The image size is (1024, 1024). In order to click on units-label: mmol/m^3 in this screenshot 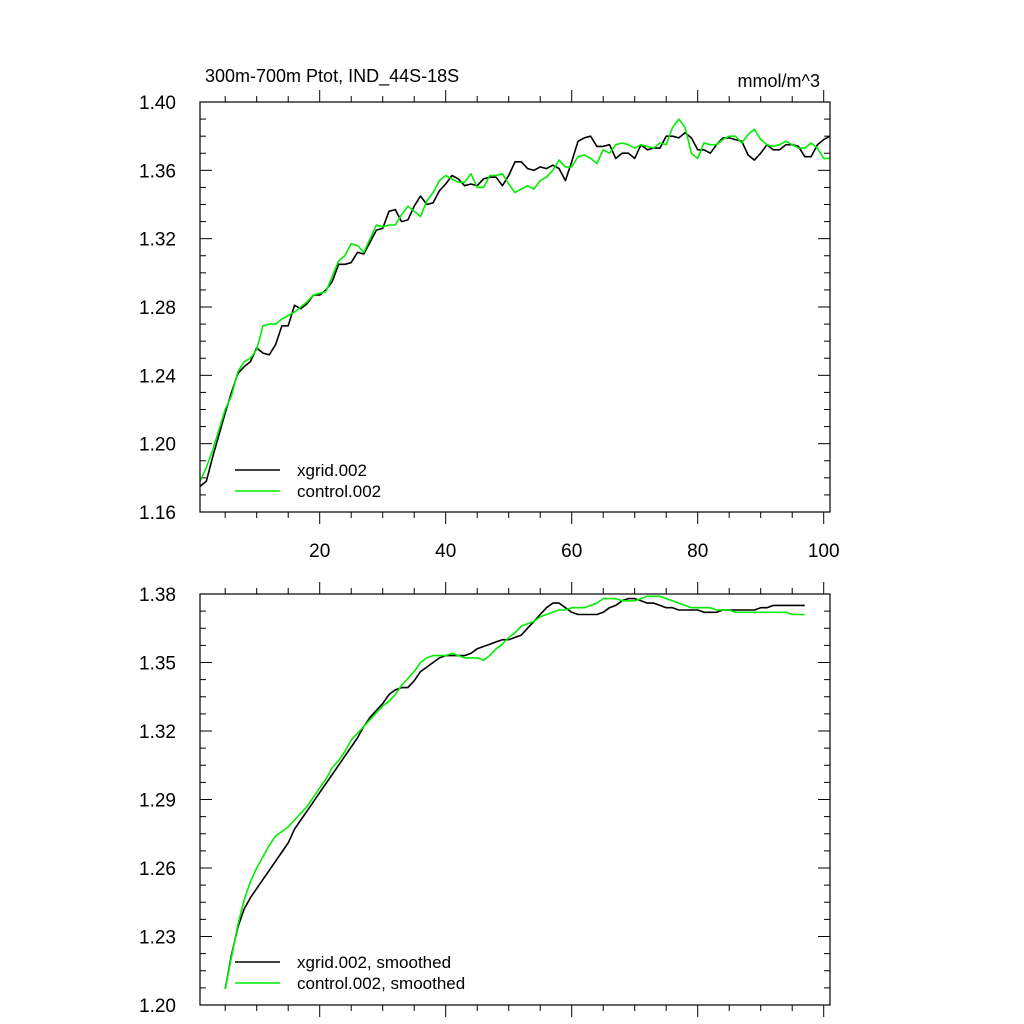, I will do `click(779, 81)`.